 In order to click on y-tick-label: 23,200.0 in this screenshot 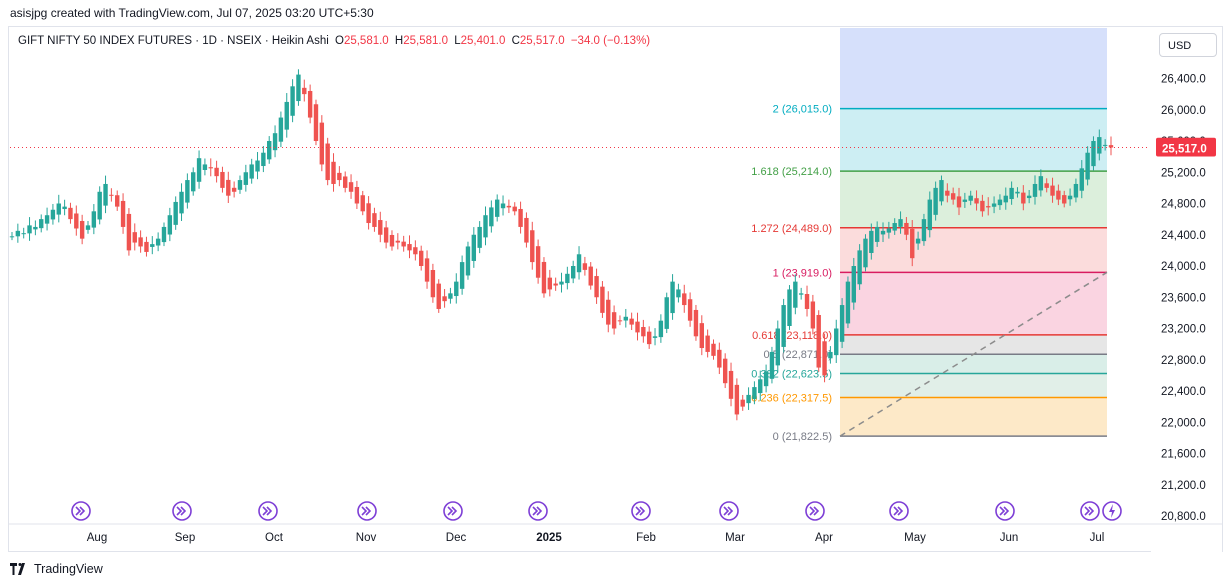, I will do `click(1183, 330)`.